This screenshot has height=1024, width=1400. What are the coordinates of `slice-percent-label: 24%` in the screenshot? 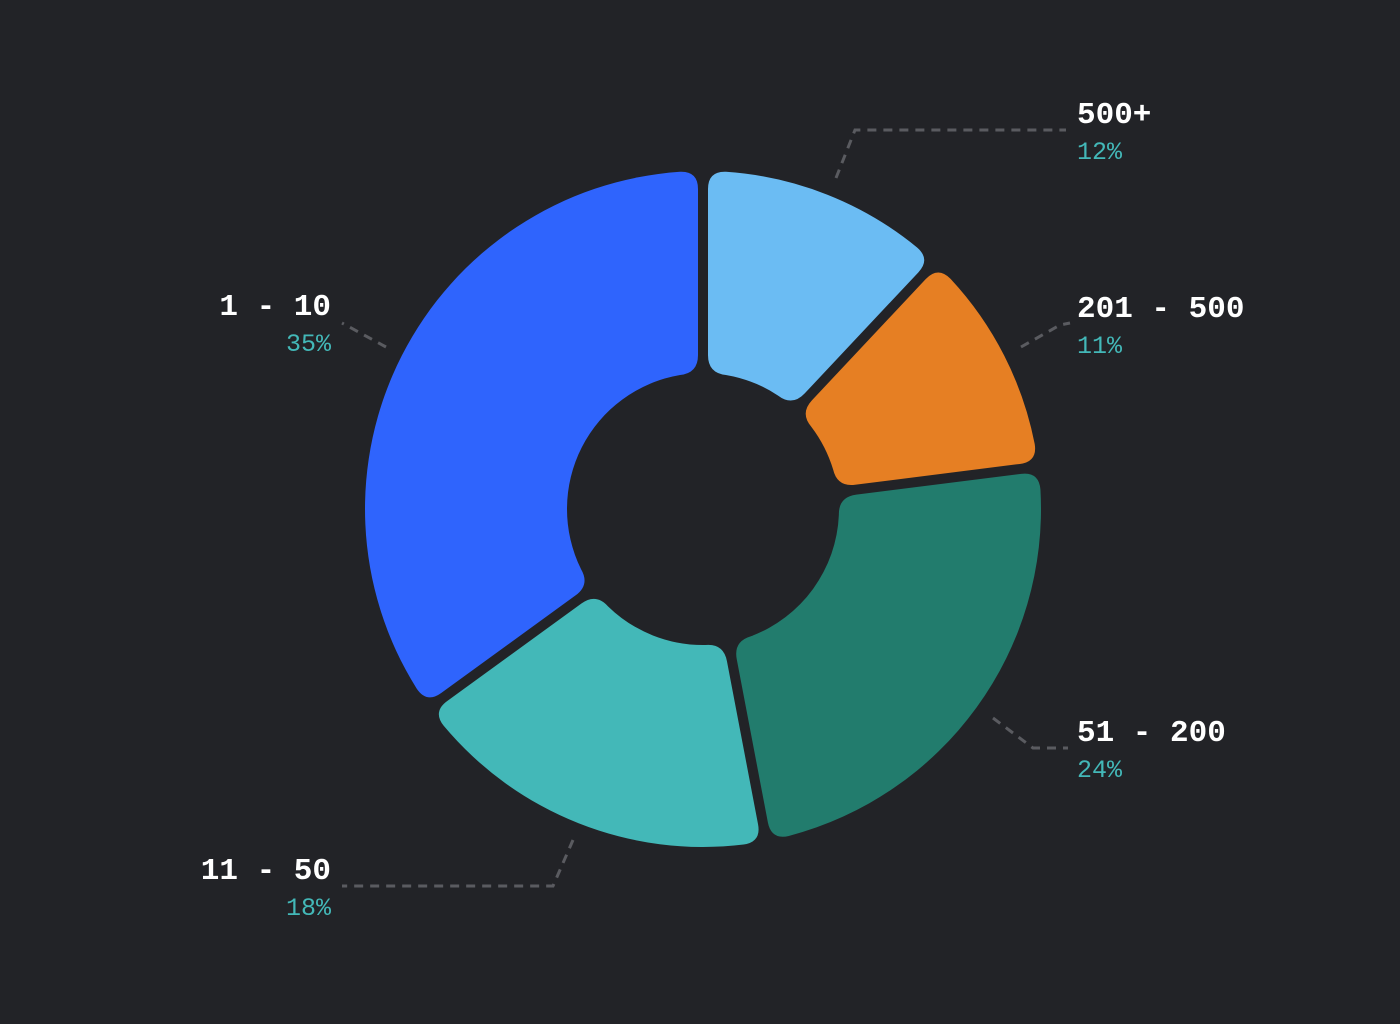 It's located at (1100, 770).